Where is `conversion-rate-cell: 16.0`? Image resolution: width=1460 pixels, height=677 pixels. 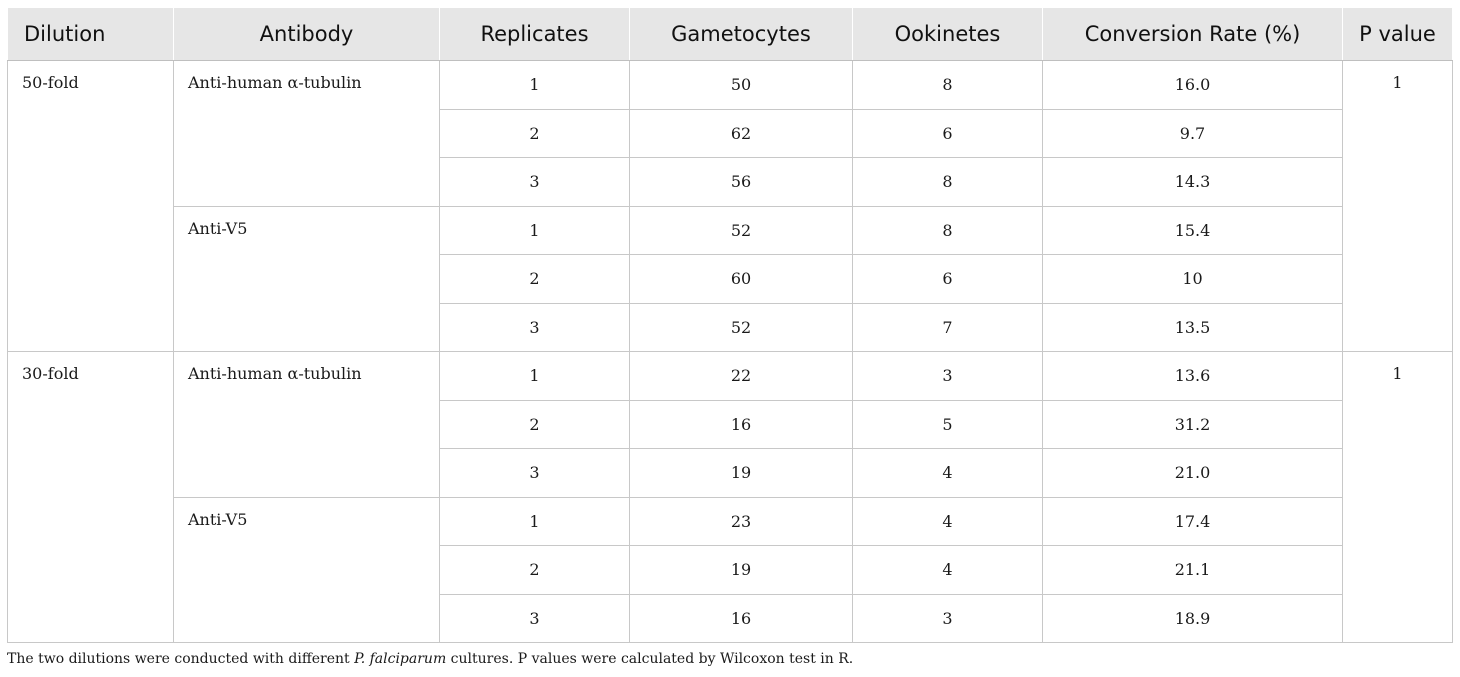
conversion-rate-cell: 16.0 is located at coordinates (1192, 85).